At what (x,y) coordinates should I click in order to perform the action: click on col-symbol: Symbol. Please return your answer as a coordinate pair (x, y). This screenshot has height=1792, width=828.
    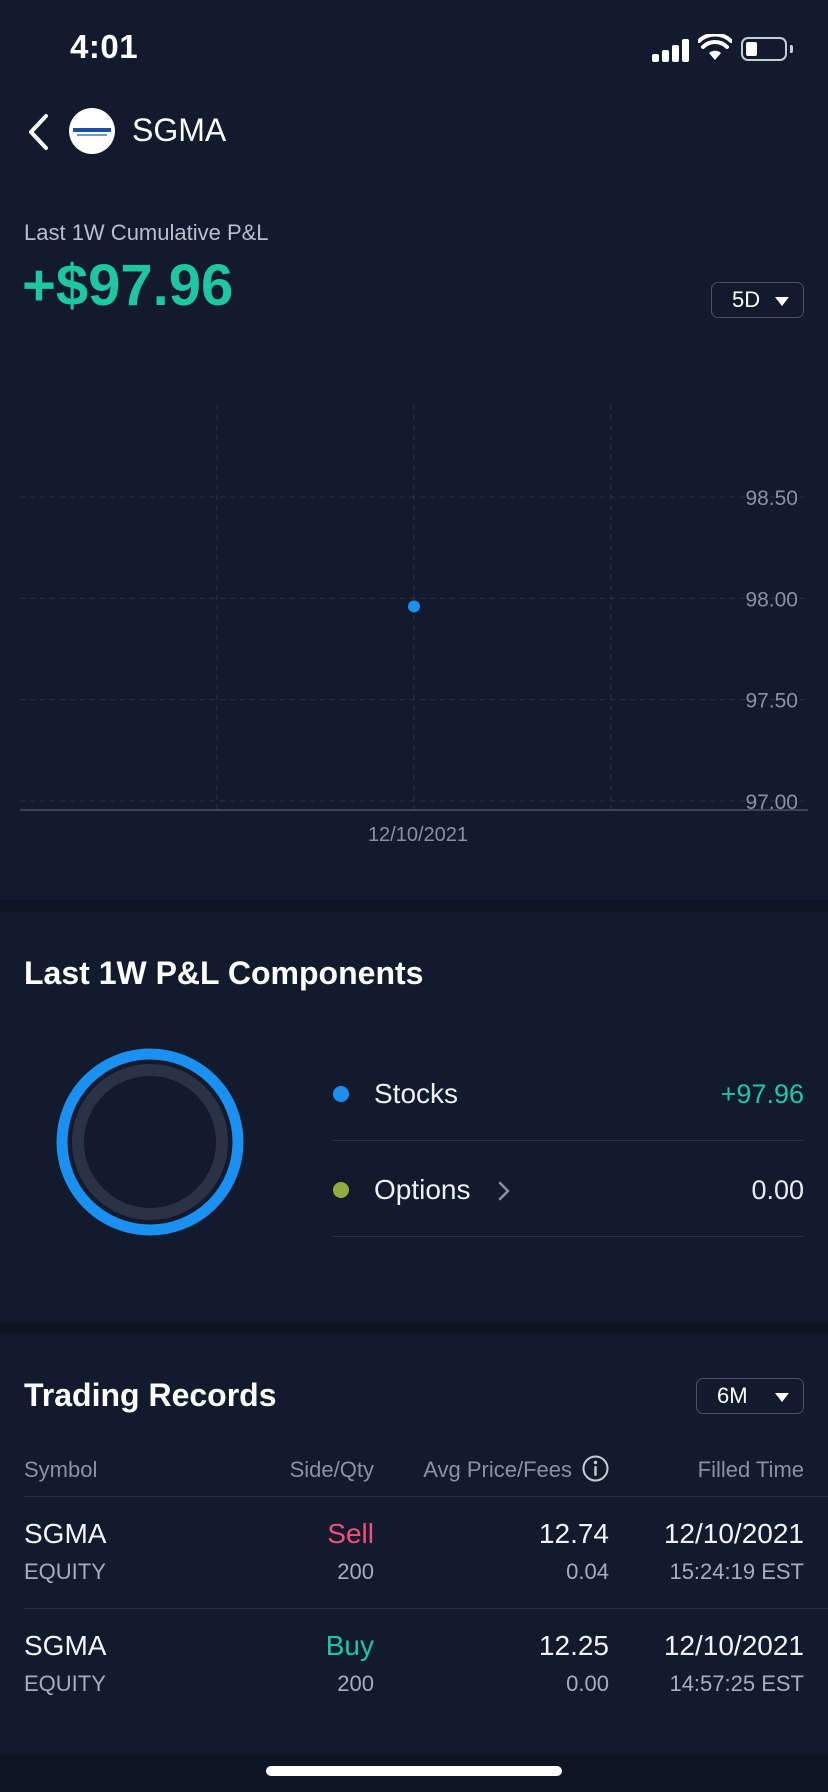
    Looking at the image, I should click on (61, 1469).